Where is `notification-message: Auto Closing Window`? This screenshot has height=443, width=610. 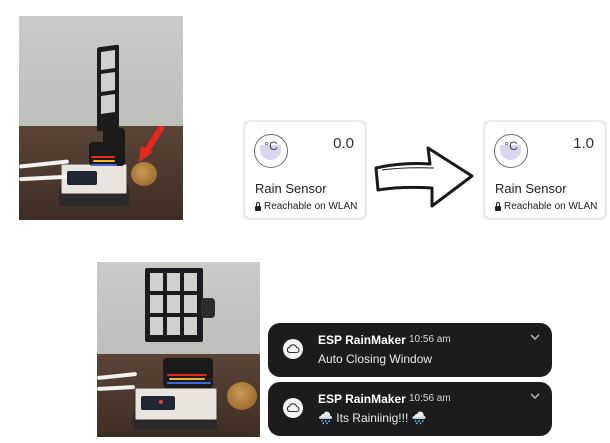 notification-message: Auto Closing Window is located at coordinates (375, 359).